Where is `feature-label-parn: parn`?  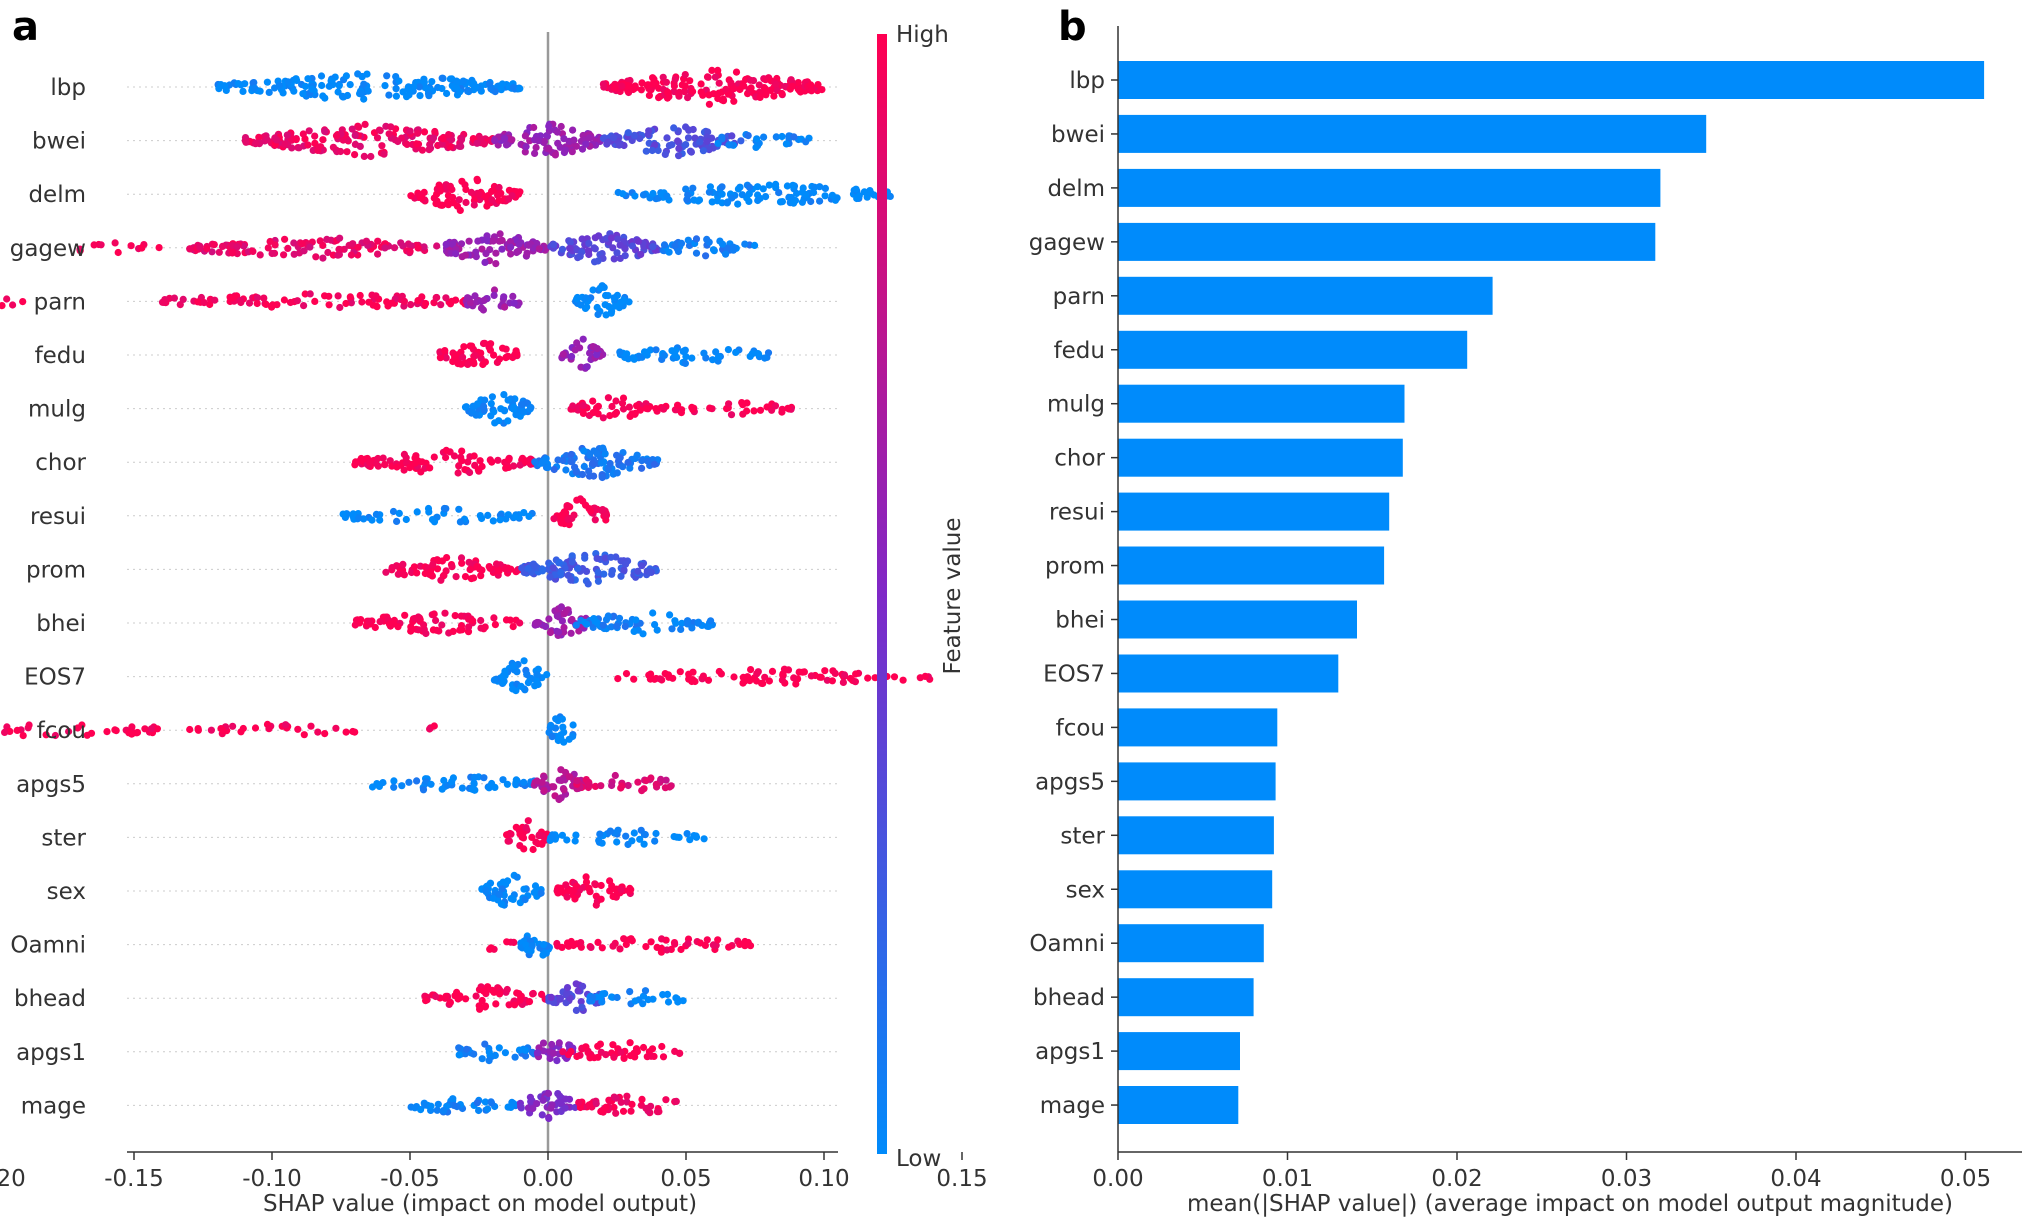 feature-label-parn: parn is located at coordinates (60, 302).